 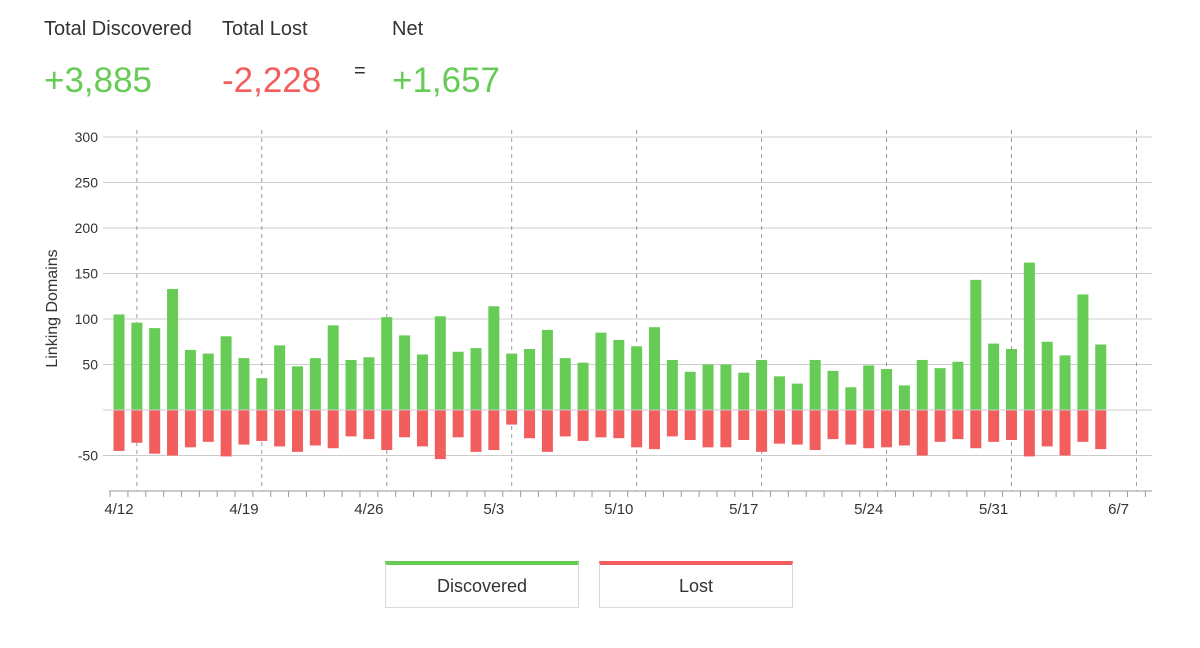 I want to click on legend-lost-button: Lost, so click(x=696, y=584).